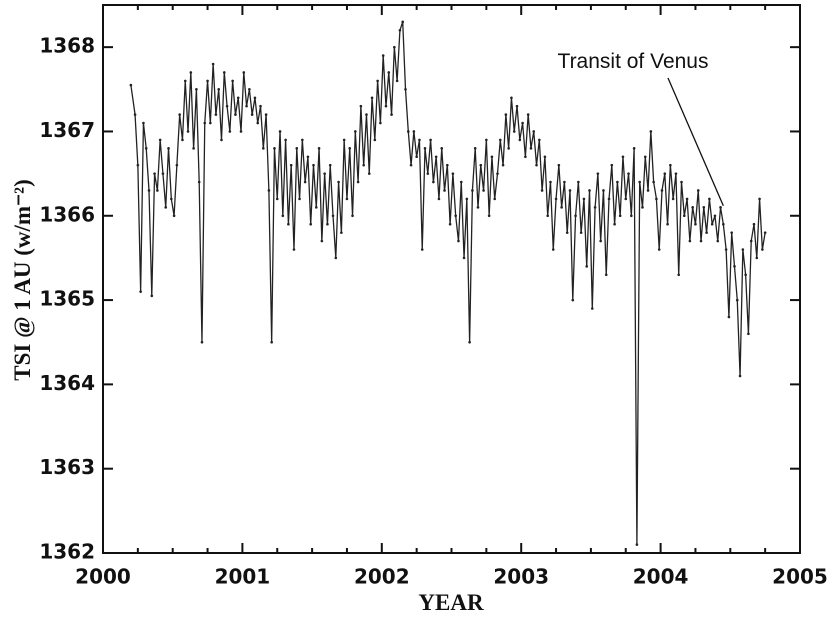  Describe the element at coordinates (661, 577) in the screenshot. I see `x-tick-label: 2004` at that location.